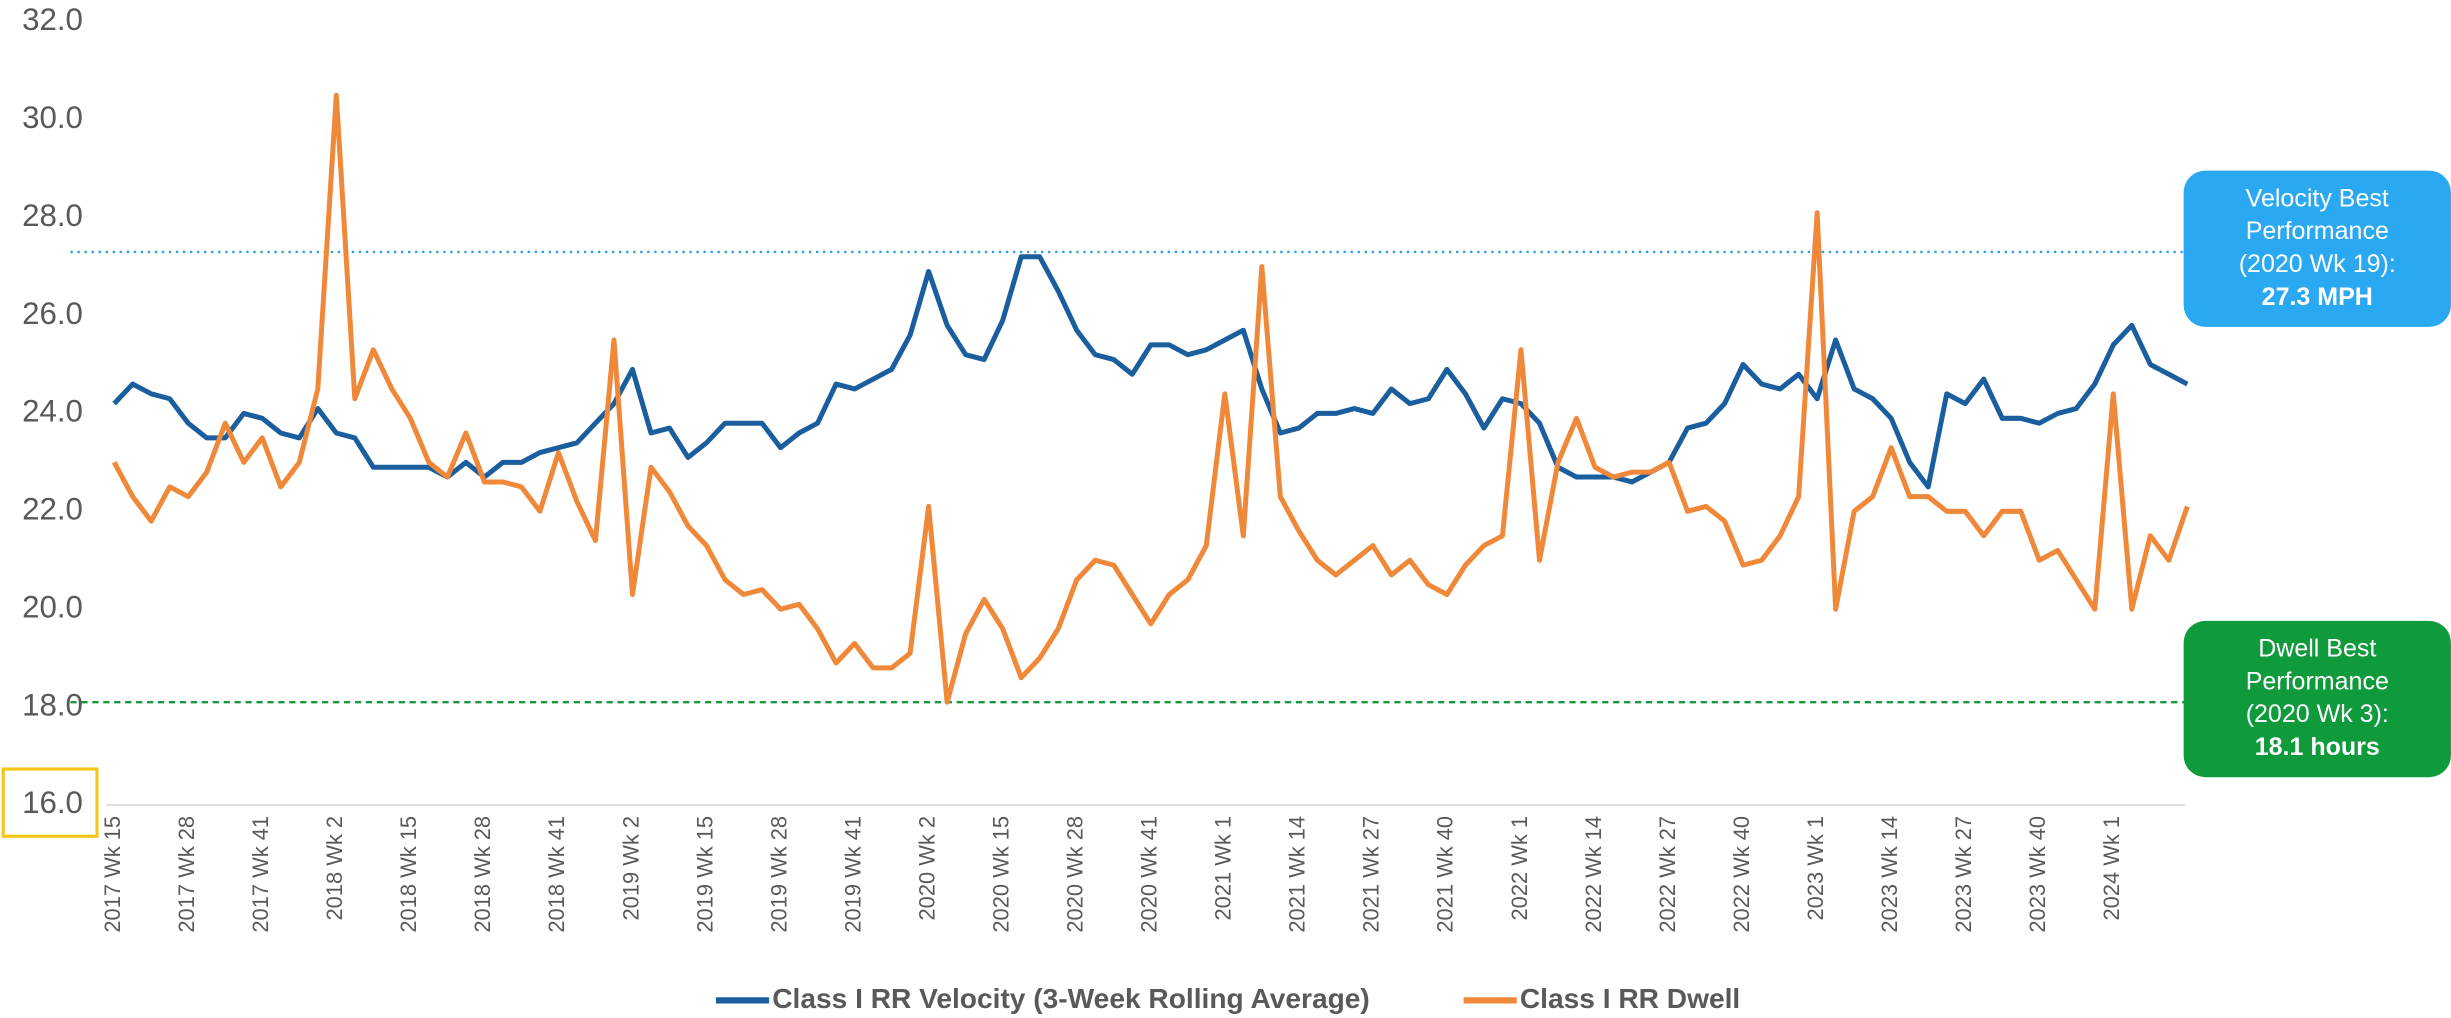 Image resolution: width=2451 pixels, height=1018 pixels. Describe the element at coordinates (52, 215) in the screenshot. I see `y-tick-label: 28.0` at that location.